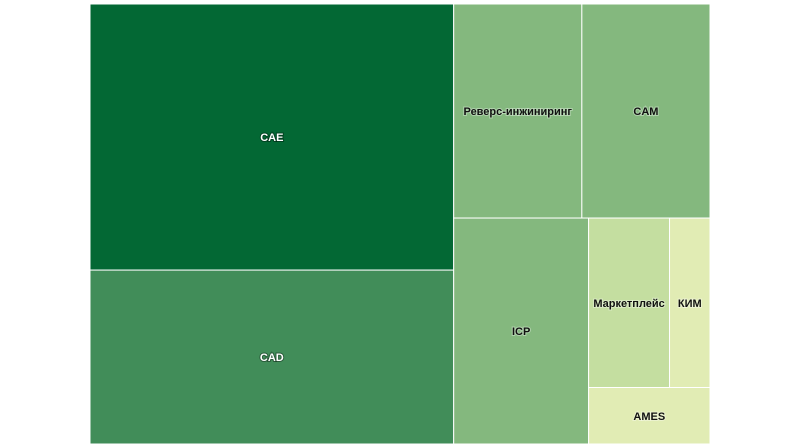  I want to click on tile-7-label: AMES, so click(649, 417).